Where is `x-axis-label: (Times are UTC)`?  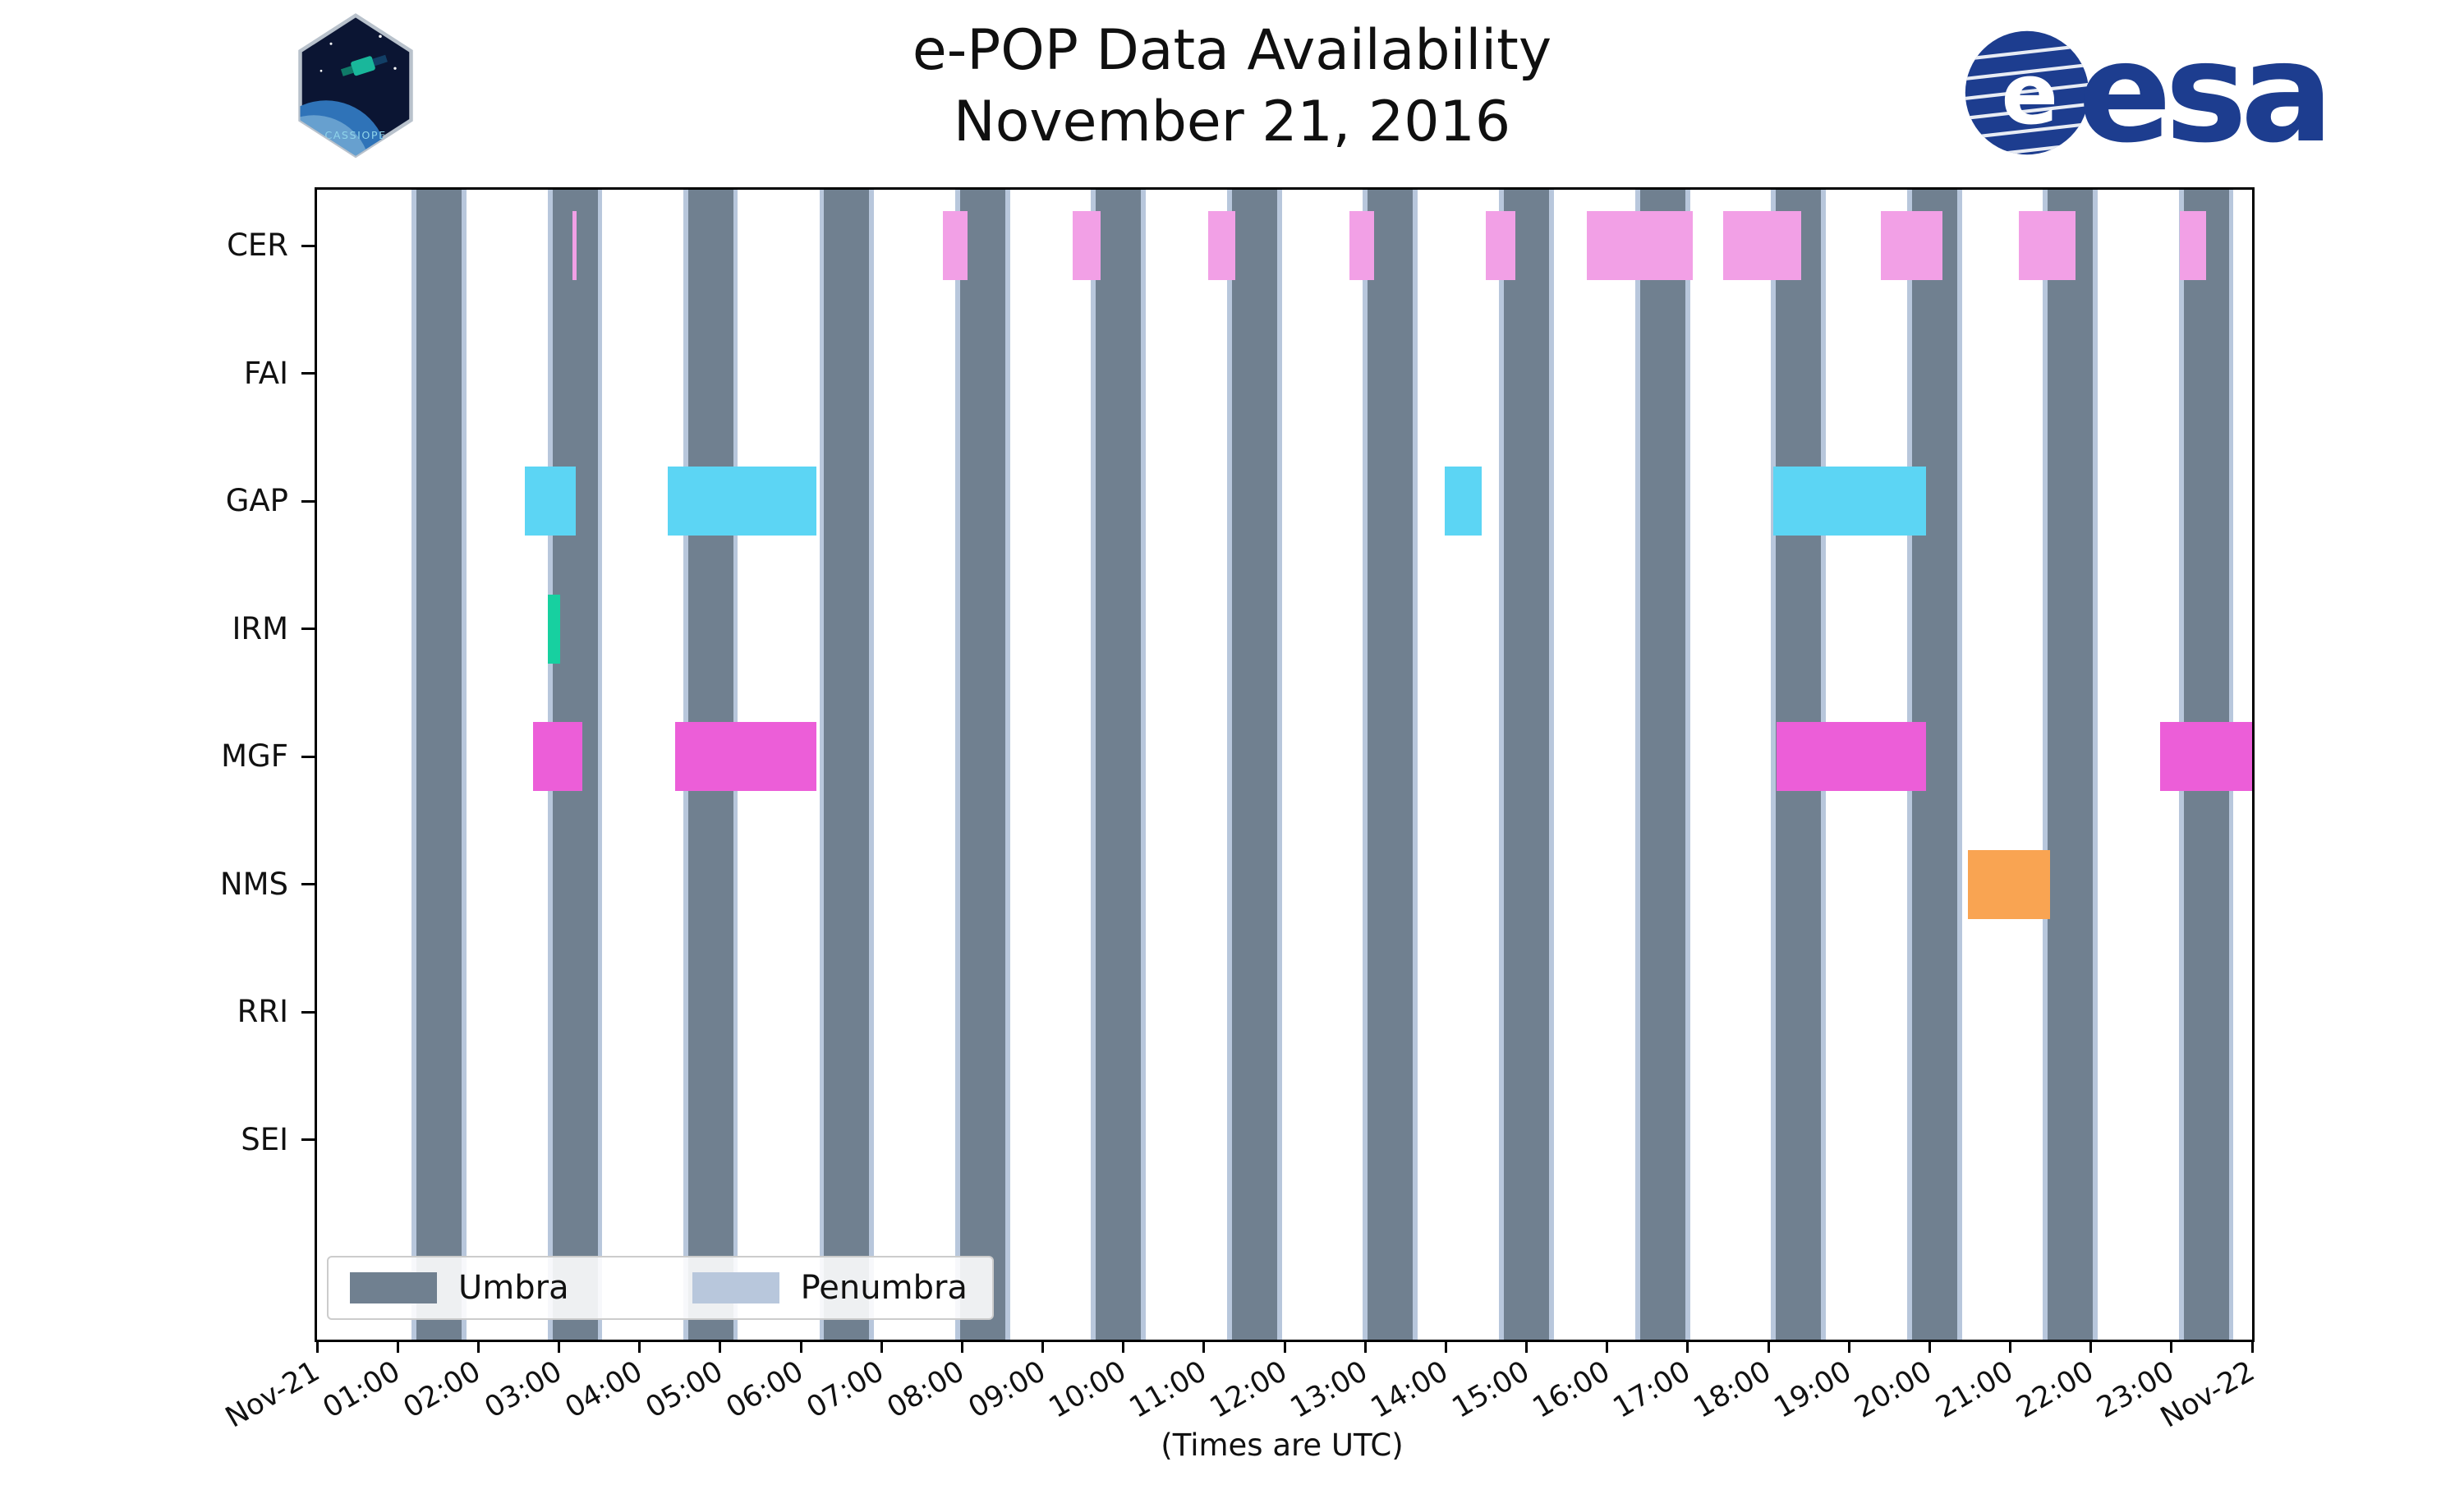 x-axis-label: (Times are UTC) is located at coordinates (1282, 1445).